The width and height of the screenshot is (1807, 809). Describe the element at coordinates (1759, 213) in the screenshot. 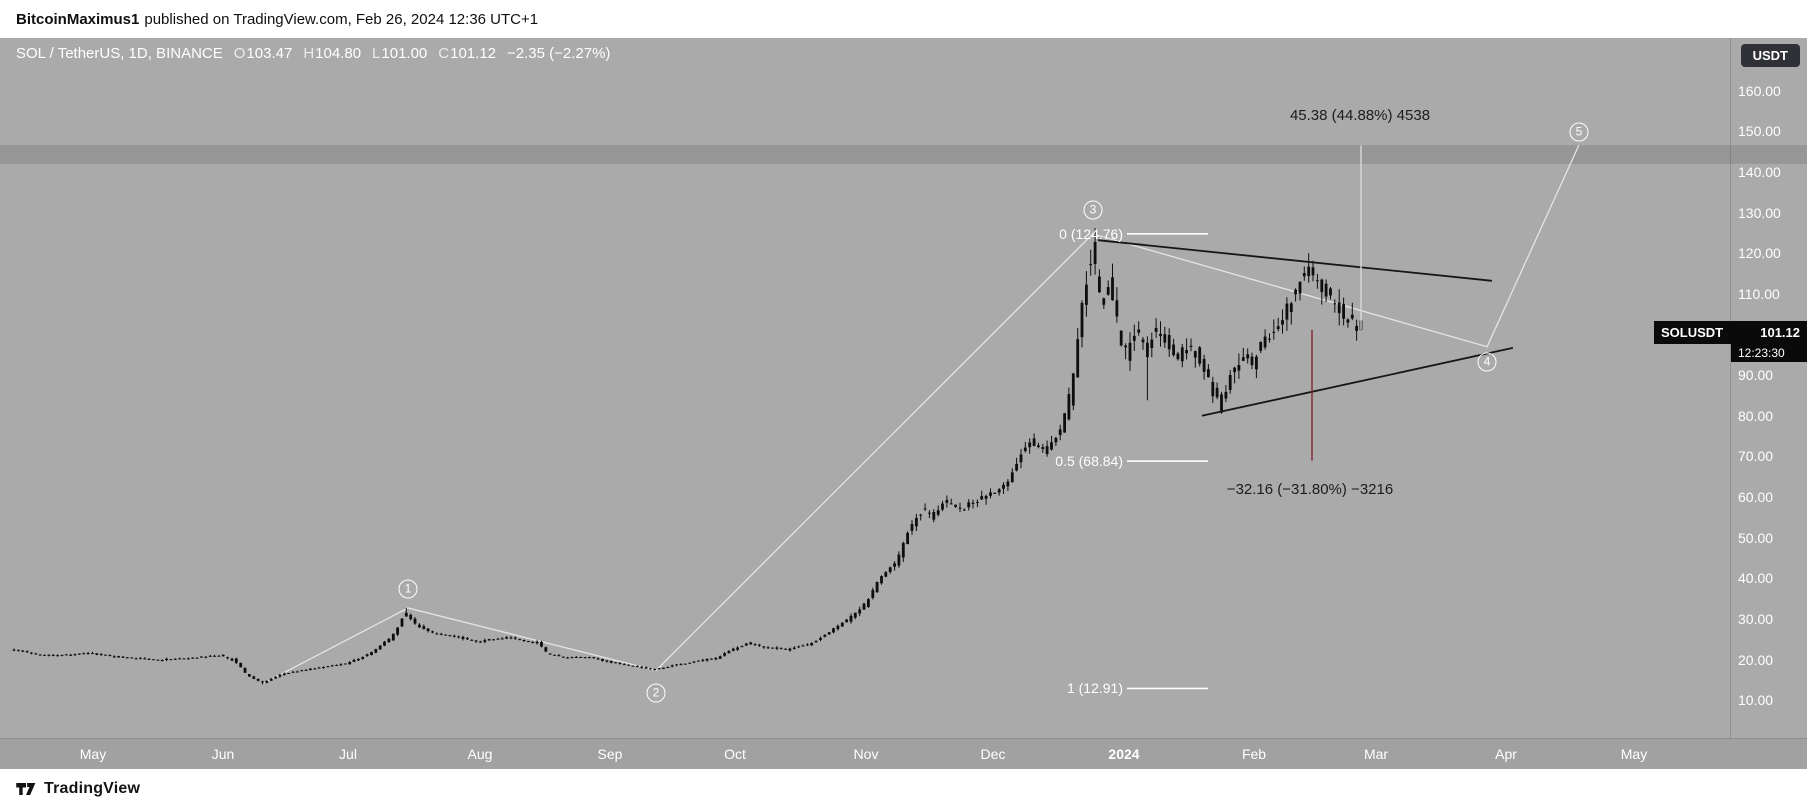

I see `price-tick: 130.00` at that location.